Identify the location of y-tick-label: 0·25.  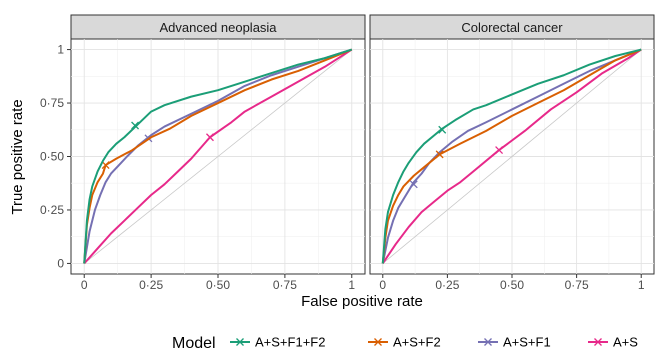
(52, 210).